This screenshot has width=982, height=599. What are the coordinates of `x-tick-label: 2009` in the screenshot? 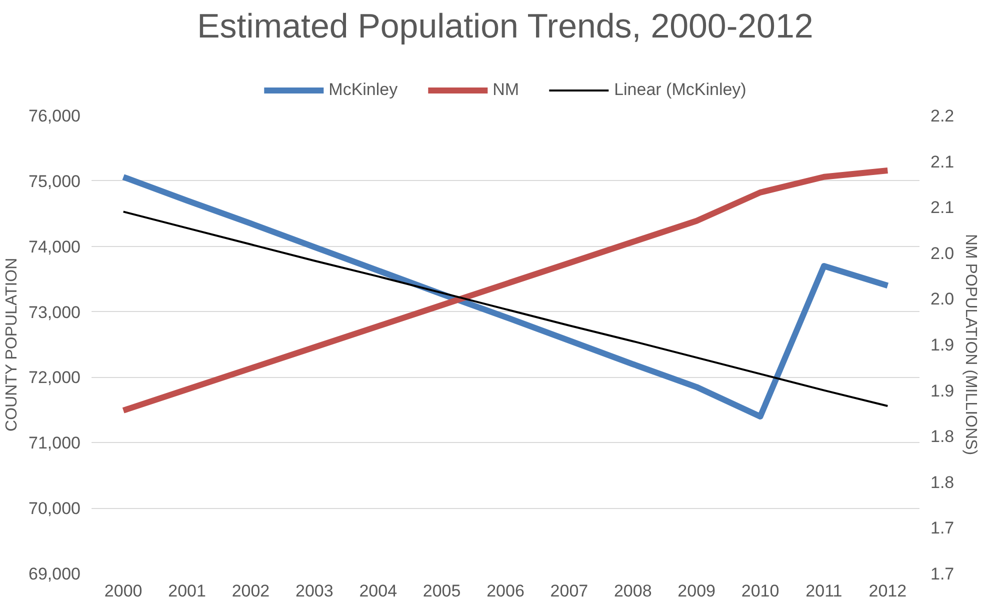 It's located at (697, 590).